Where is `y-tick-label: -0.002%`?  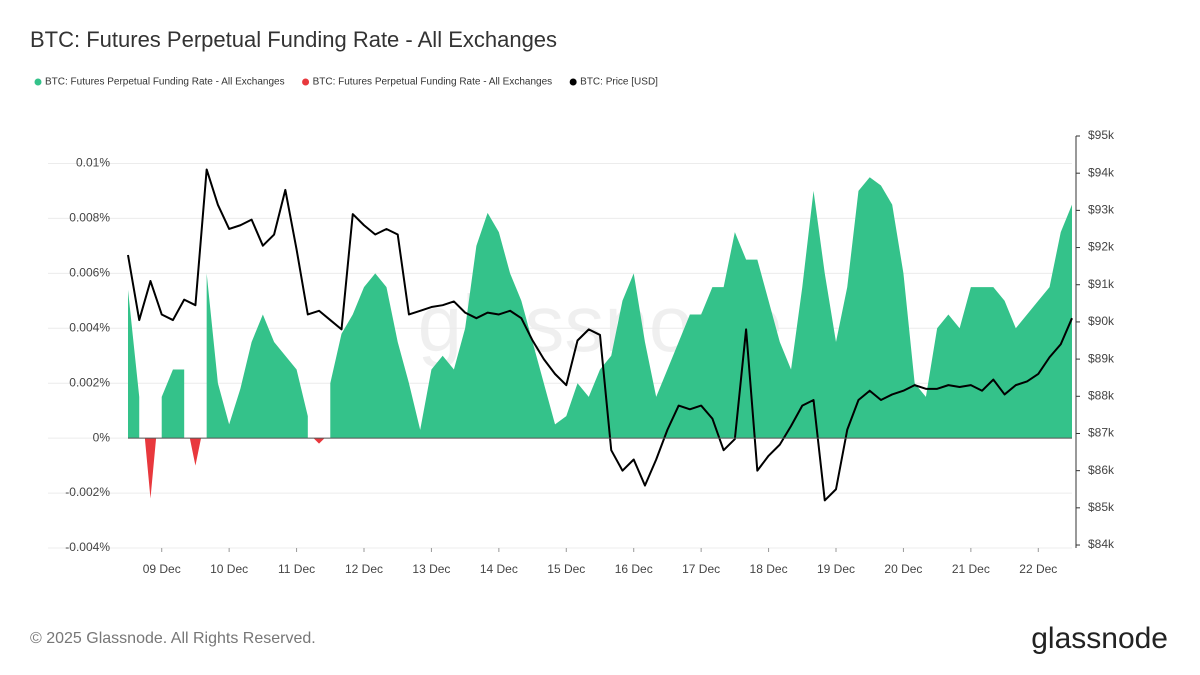
y-tick-label: -0.002% is located at coordinates (87, 492).